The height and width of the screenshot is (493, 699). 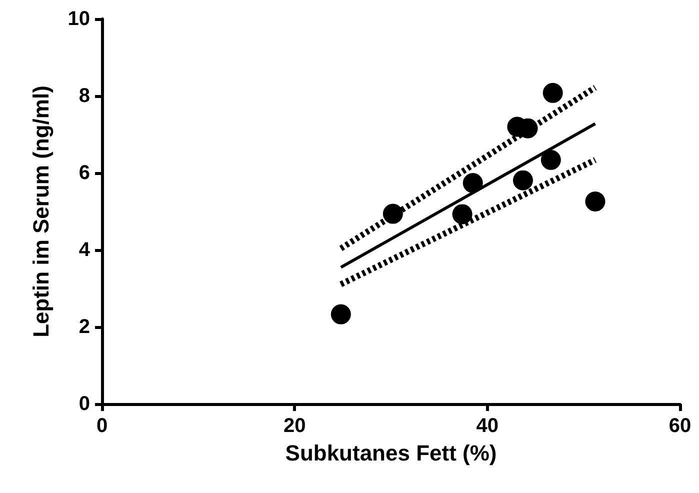 I want to click on x-tick-label: 0, so click(x=102, y=426).